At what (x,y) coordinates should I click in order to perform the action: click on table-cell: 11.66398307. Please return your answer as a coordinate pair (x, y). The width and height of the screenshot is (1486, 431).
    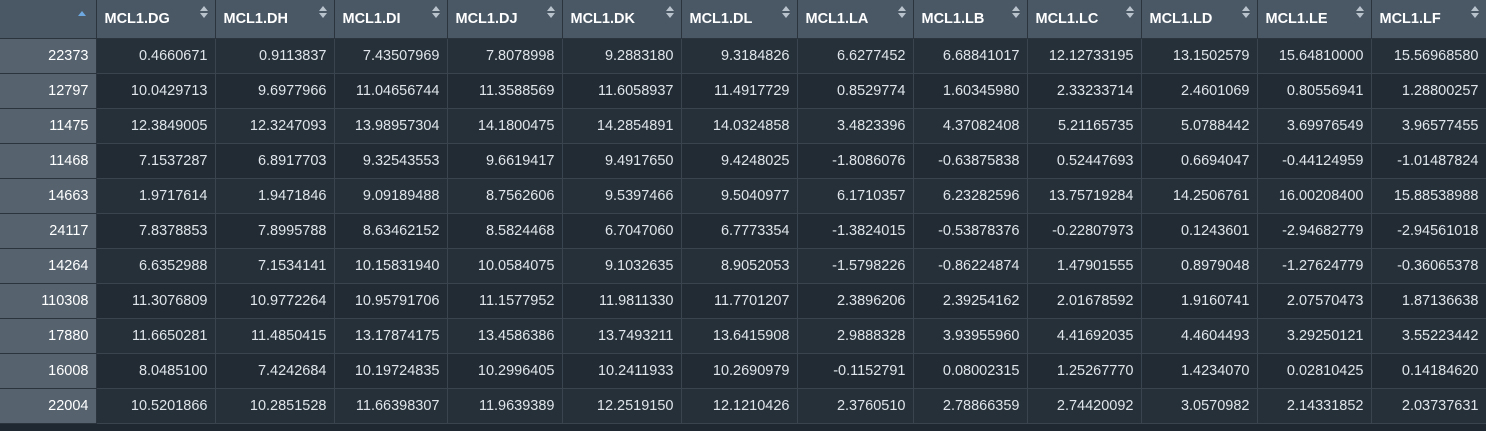
    Looking at the image, I should click on (391, 406).